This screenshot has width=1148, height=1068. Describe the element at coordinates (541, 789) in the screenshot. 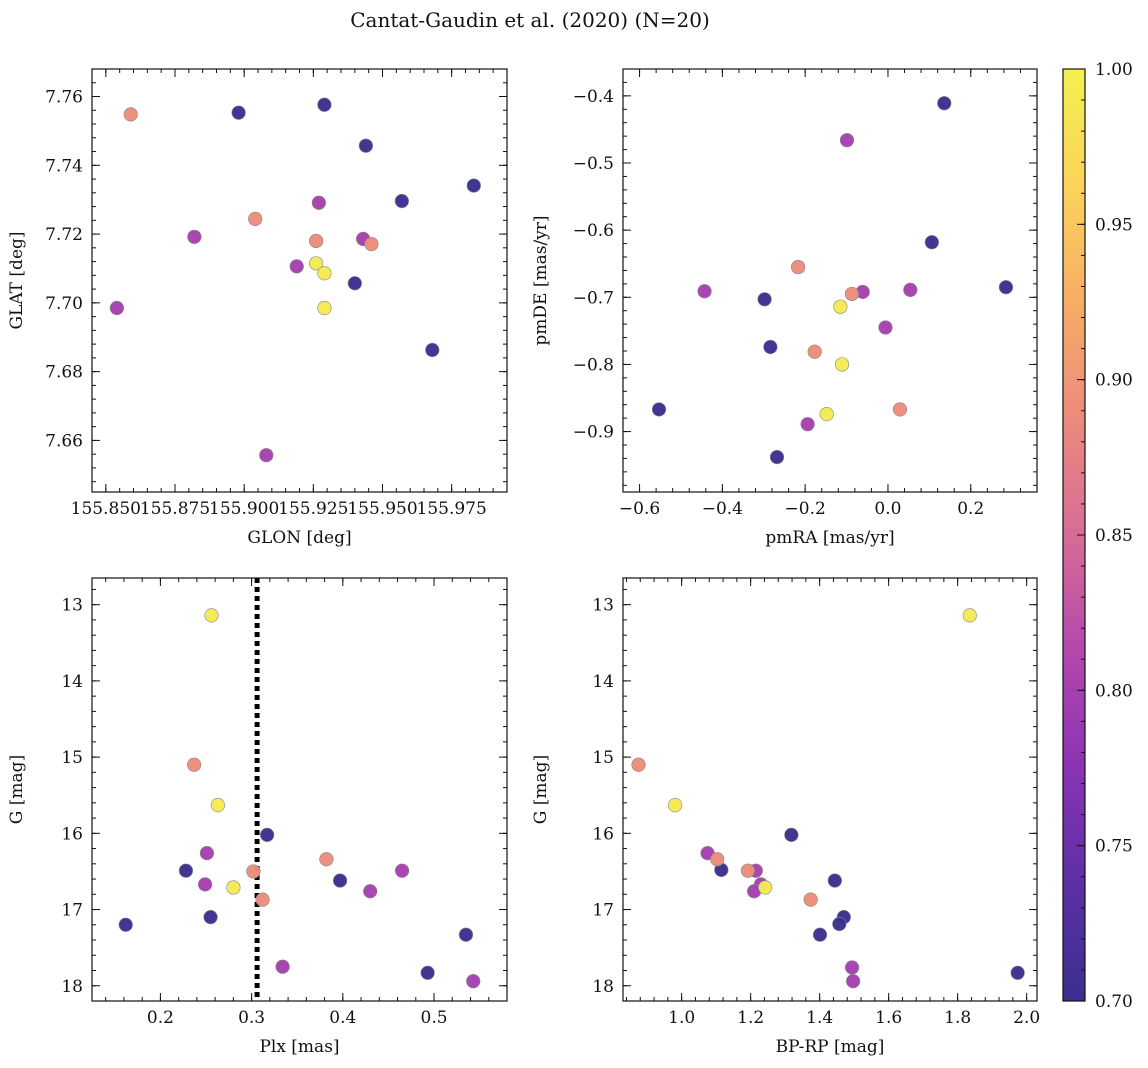

I see `y-axis-label: G [mag]` at that location.